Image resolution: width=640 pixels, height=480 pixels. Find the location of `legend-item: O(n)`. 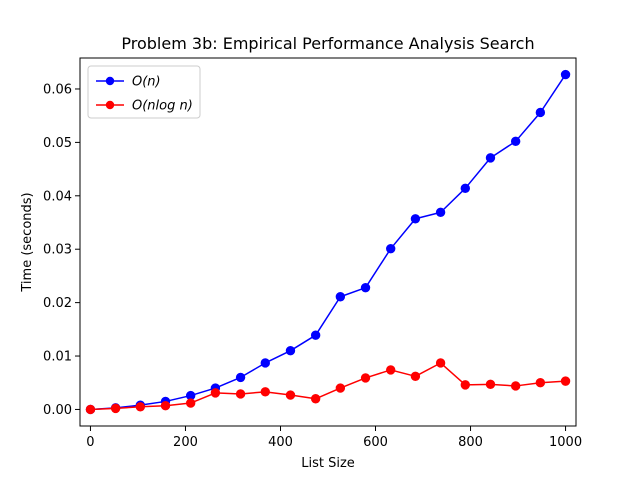

legend-item: O(n) is located at coordinates (128, 82).